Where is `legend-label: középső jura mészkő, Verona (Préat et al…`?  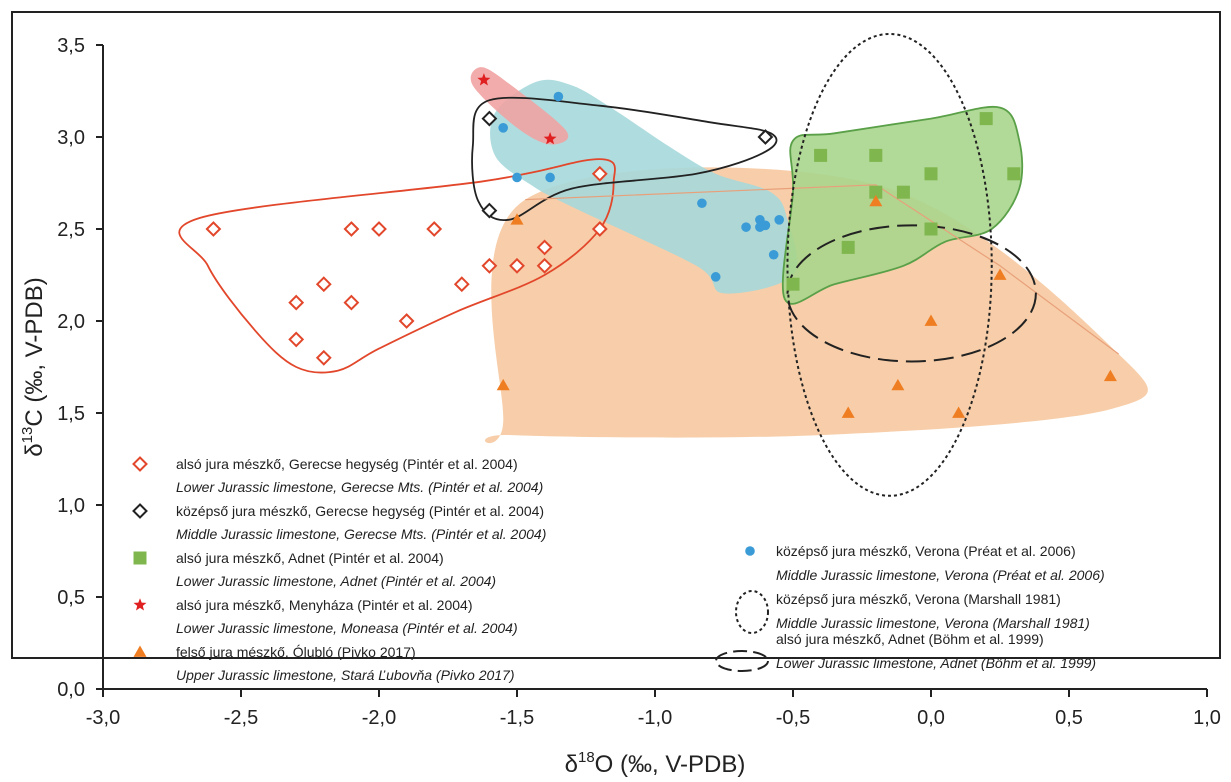
legend-label: középső jura mészkő, Verona (Préat et al… is located at coordinates (926, 551).